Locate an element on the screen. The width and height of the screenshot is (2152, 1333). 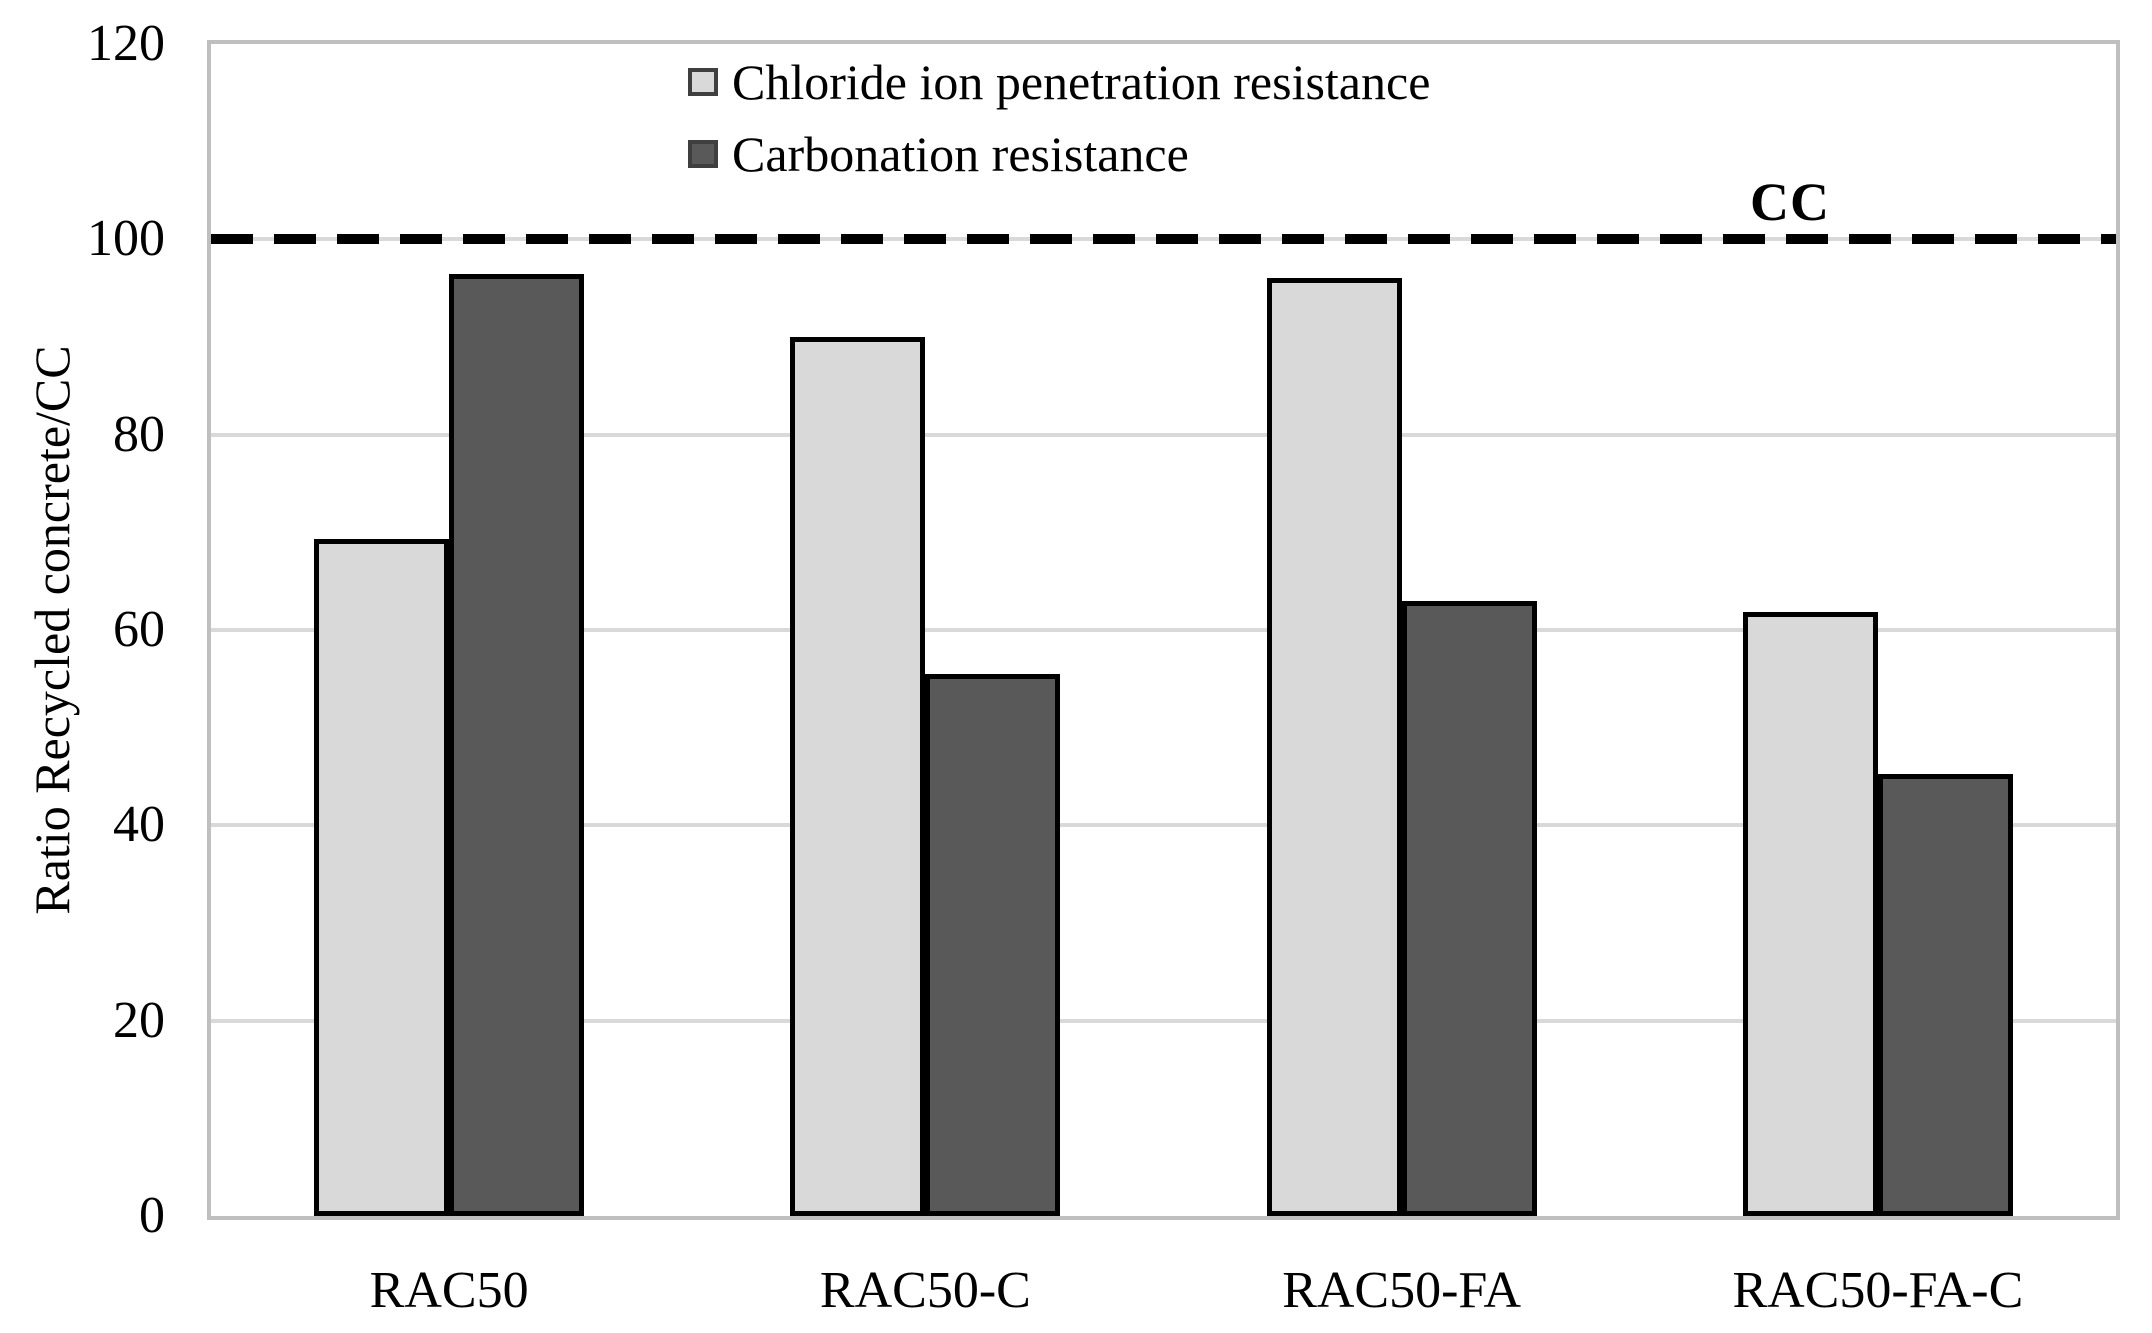
legend-item-chloride-ion-penetration-resistance: Chloride ion penetration resistance is located at coordinates (1059, 82).